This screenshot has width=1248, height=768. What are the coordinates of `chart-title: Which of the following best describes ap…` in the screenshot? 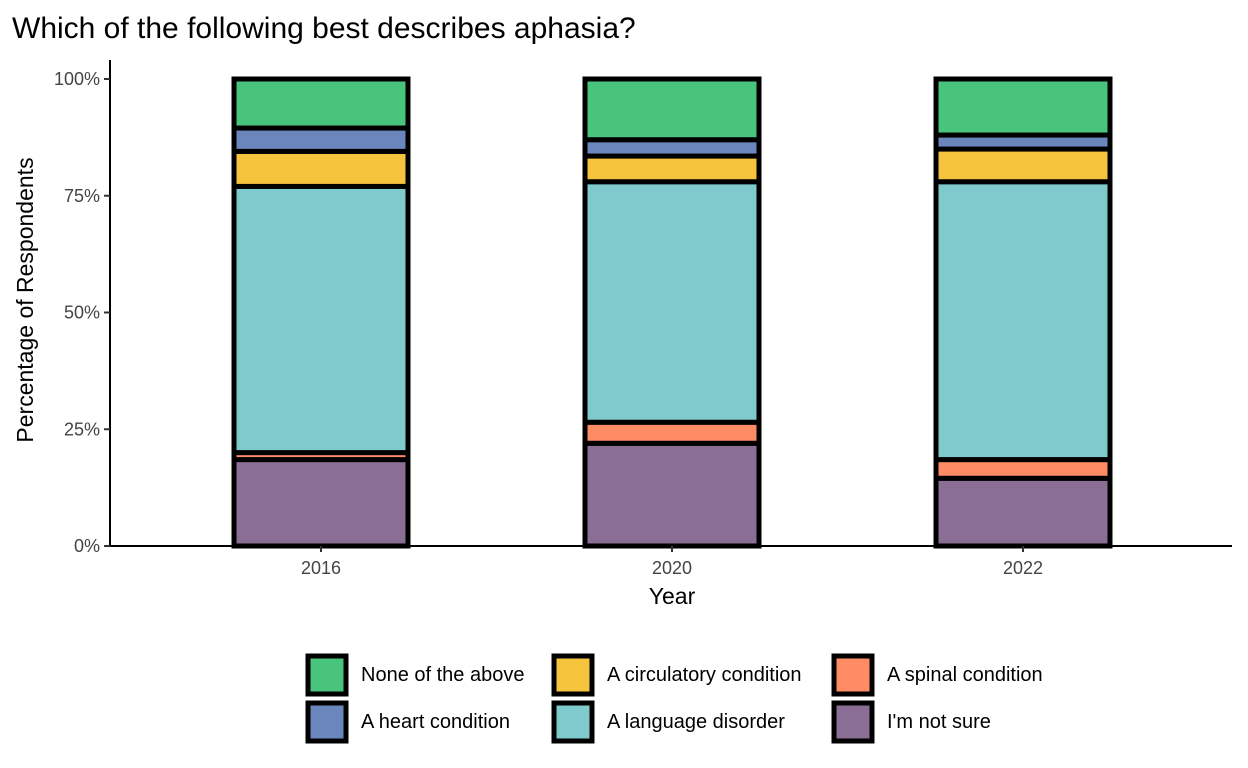 It's located at (324, 28).